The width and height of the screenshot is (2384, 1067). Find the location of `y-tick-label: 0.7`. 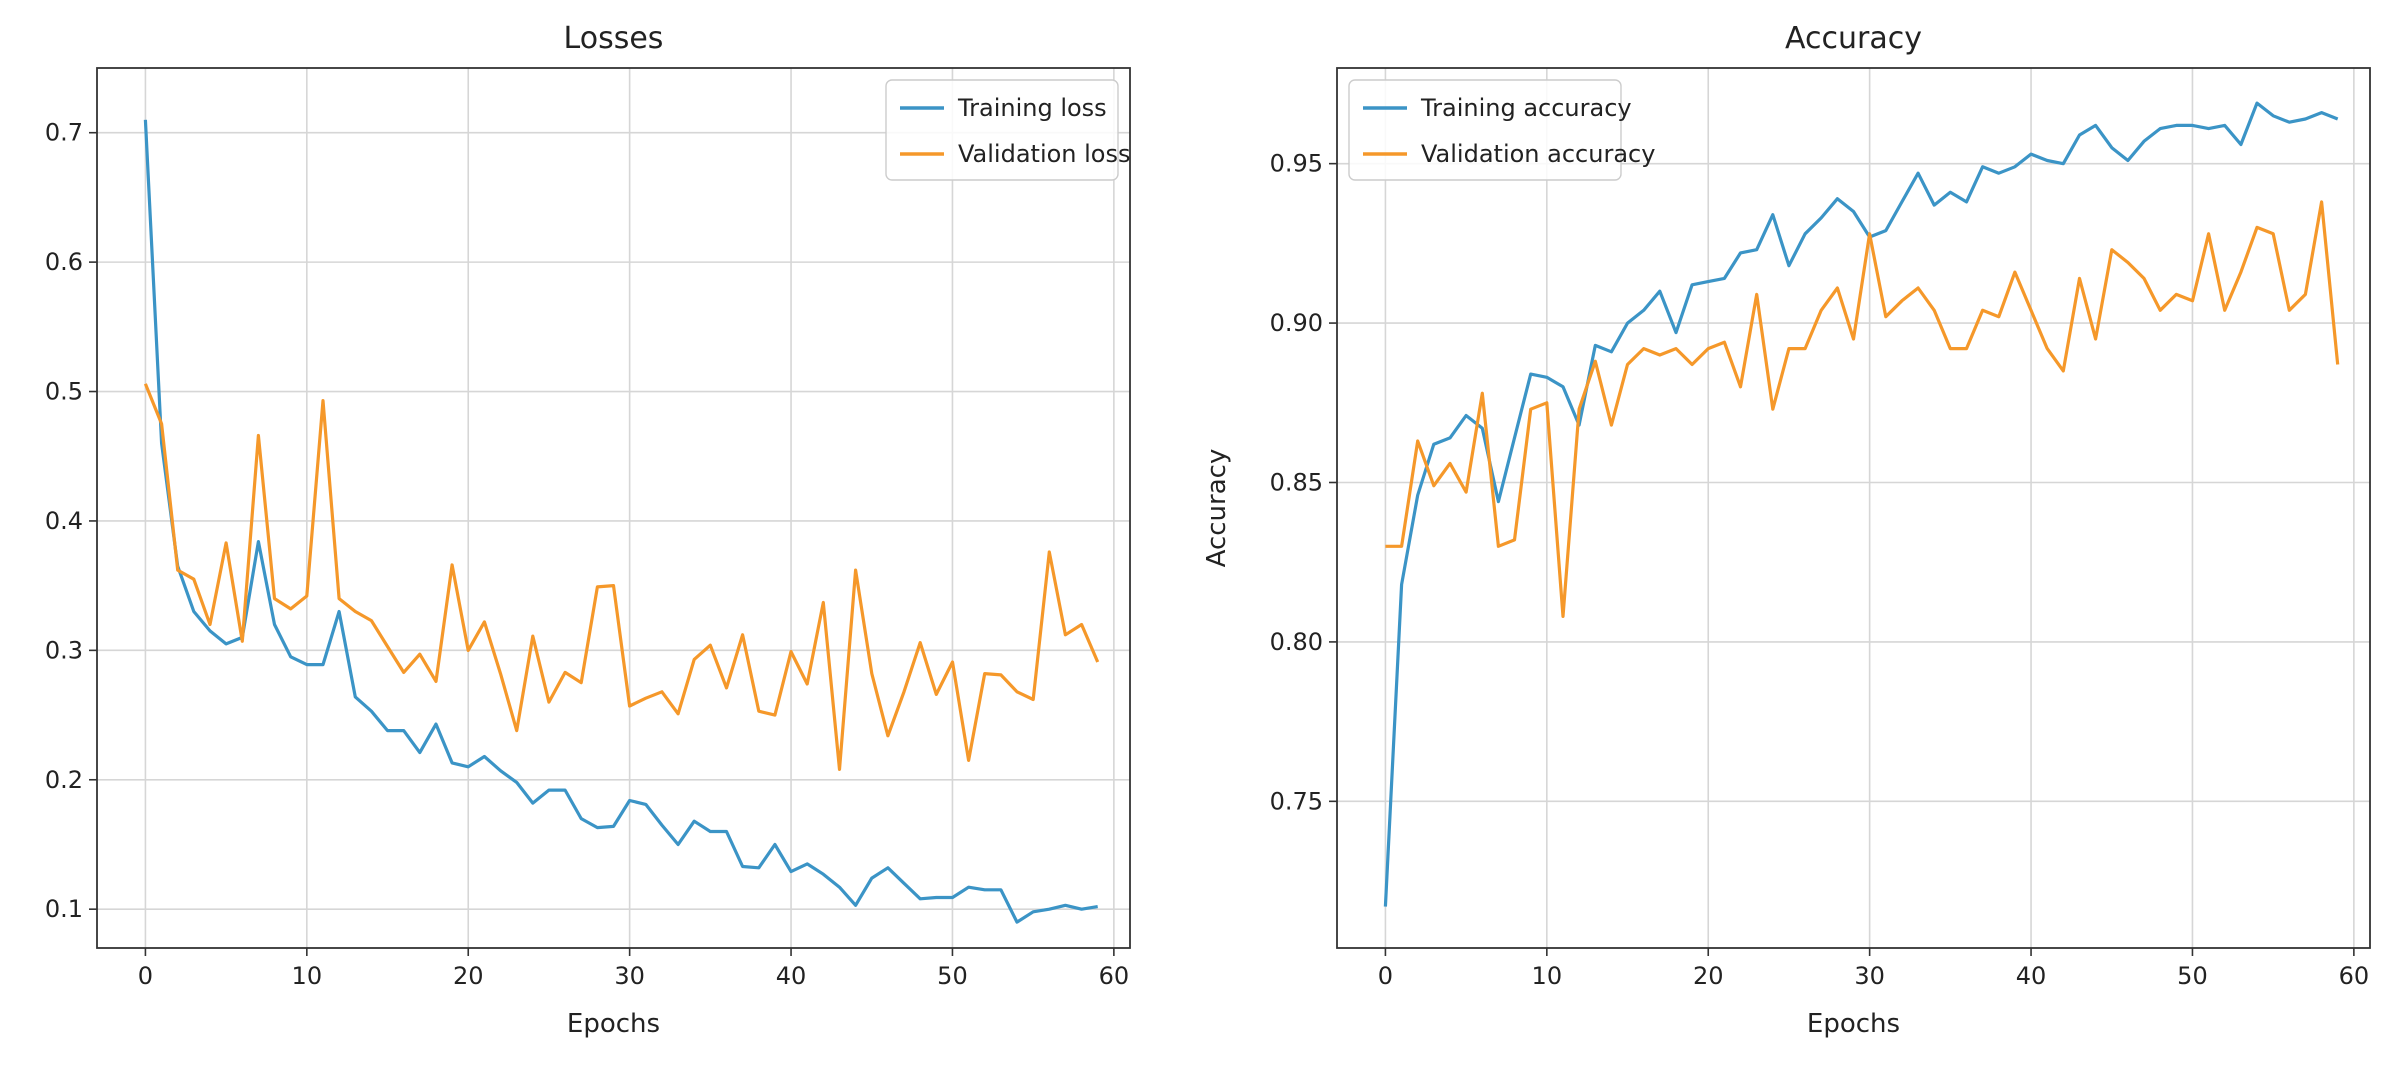

y-tick-label: 0.7 is located at coordinates (64, 133).